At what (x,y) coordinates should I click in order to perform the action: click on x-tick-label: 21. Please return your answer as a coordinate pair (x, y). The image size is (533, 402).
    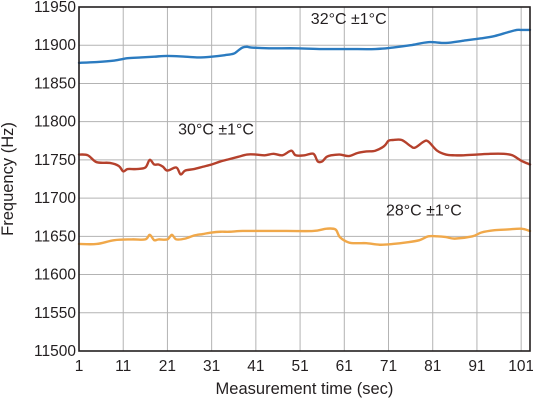
    Looking at the image, I should click on (167, 366).